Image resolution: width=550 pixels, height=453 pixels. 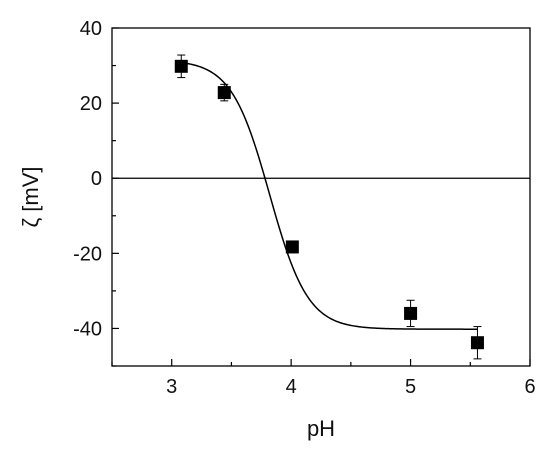 What do you see at coordinates (410, 387) in the screenshot?
I see `x-tick-label: 5` at bounding box center [410, 387].